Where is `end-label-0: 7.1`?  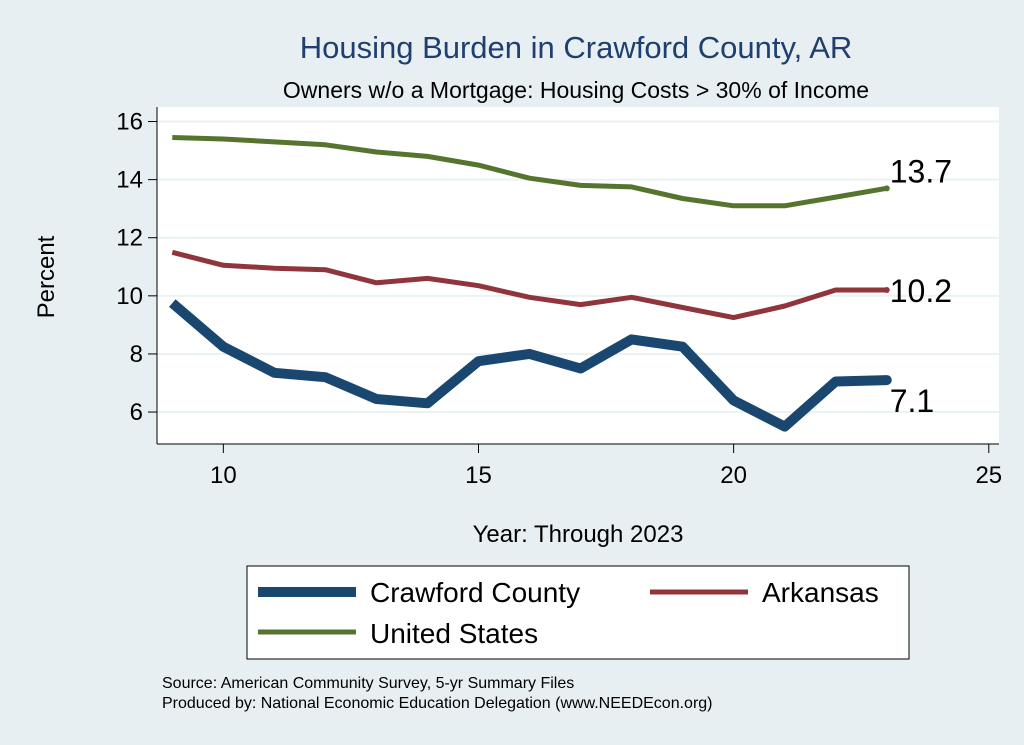
end-label-0: 7.1 is located at coordinates (912, 401).